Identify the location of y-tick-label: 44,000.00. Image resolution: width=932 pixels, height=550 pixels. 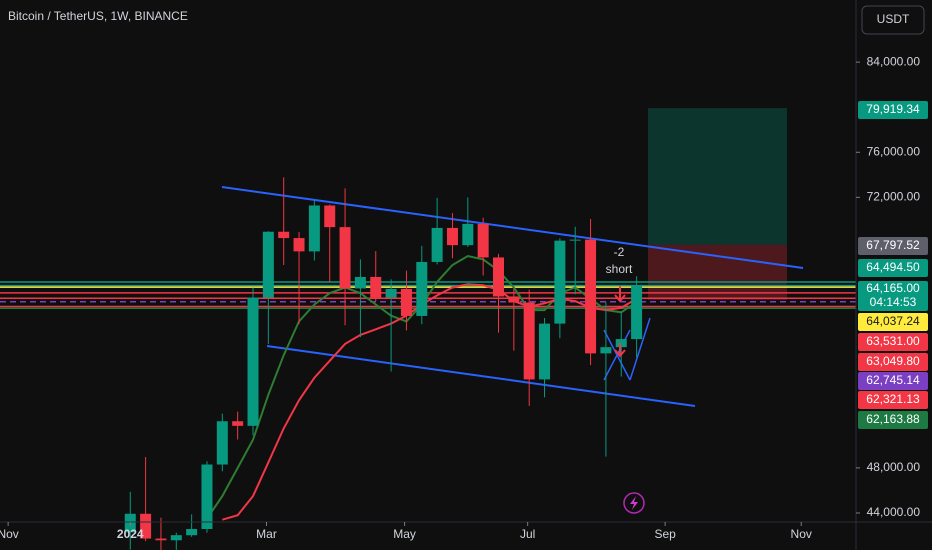
(894, 512).